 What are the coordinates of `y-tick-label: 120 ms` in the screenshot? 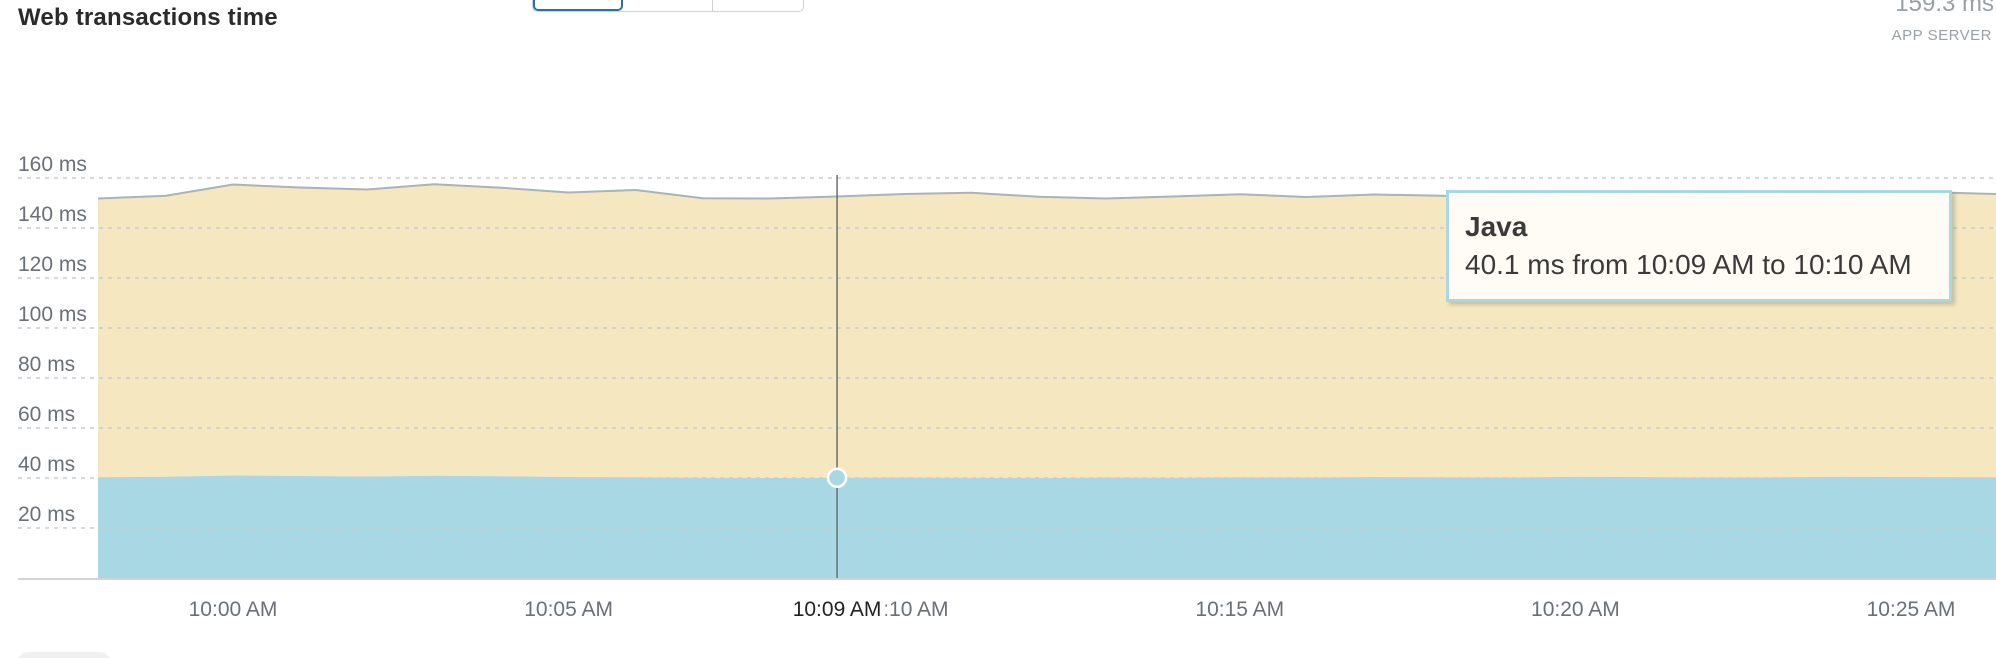 It's located at (52, 264).